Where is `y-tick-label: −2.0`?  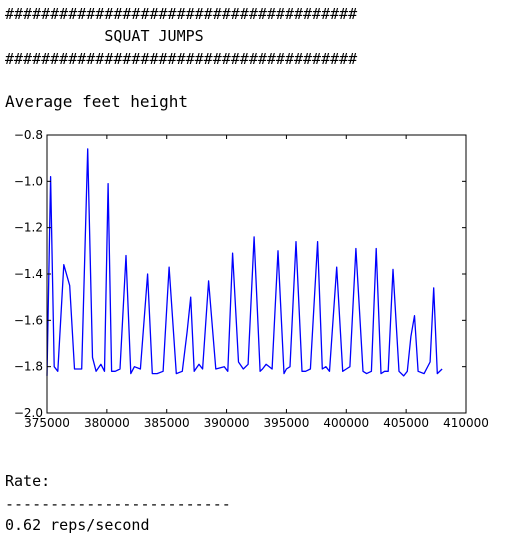
y-tick-label: −2.0 is located at coordinates (28, 413).